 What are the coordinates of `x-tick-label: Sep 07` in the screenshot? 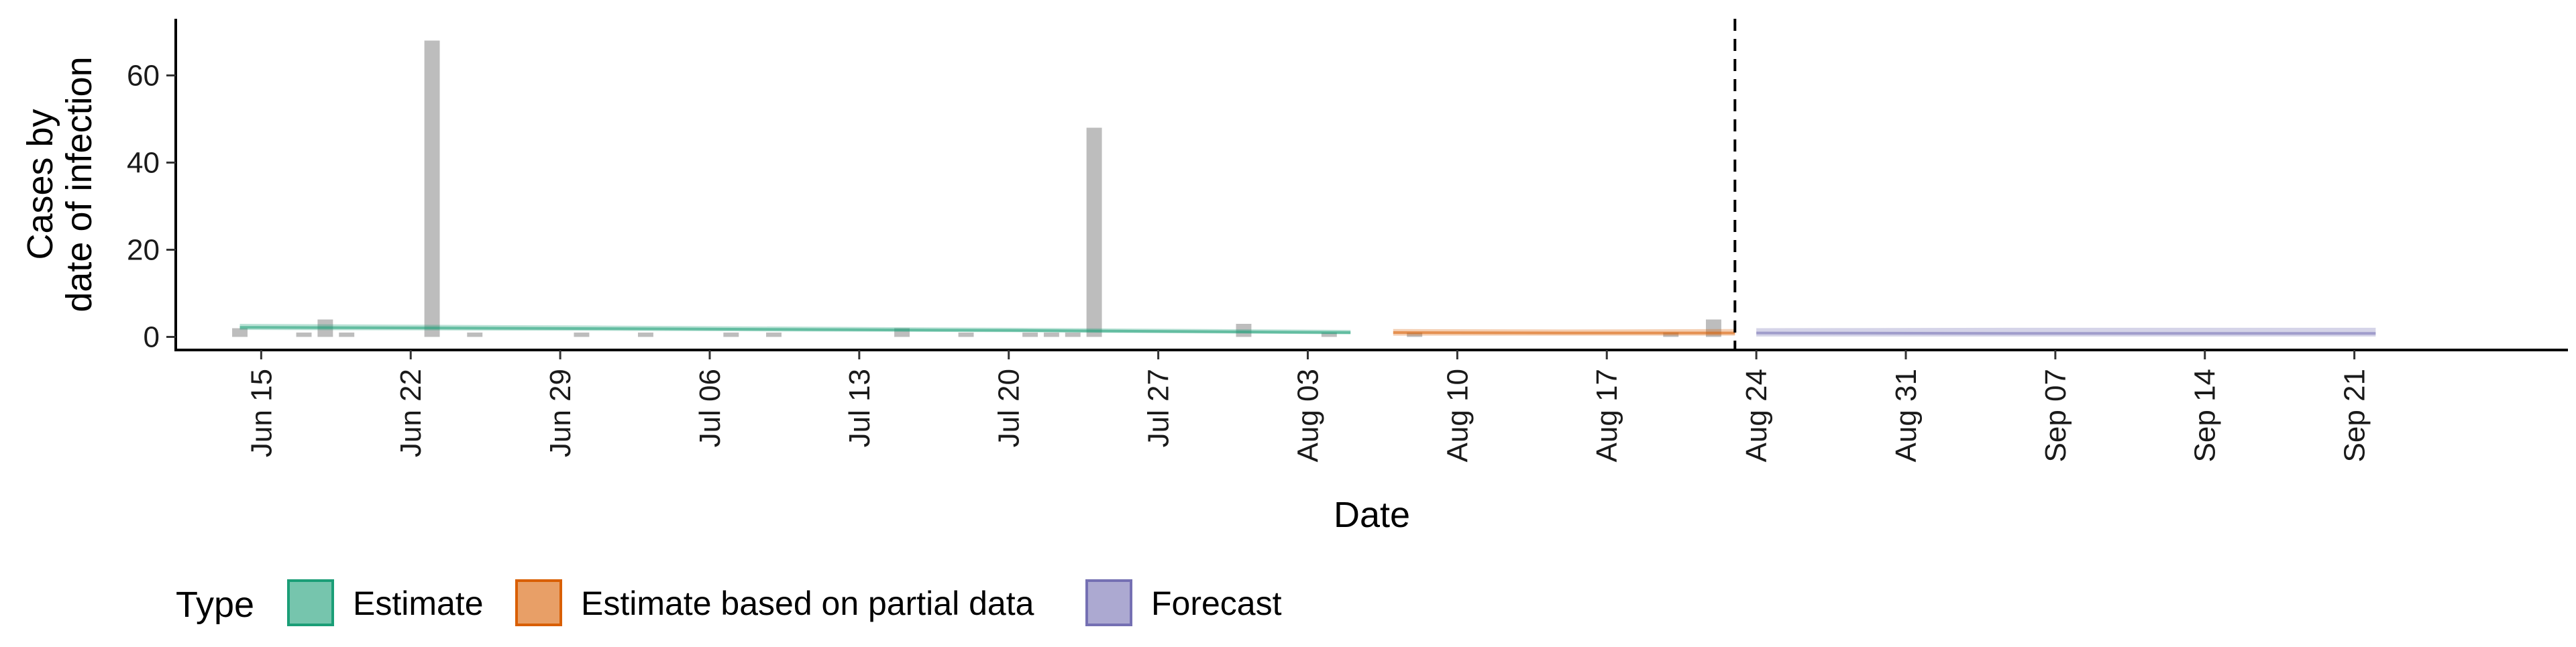 It's located at (2055, 415).